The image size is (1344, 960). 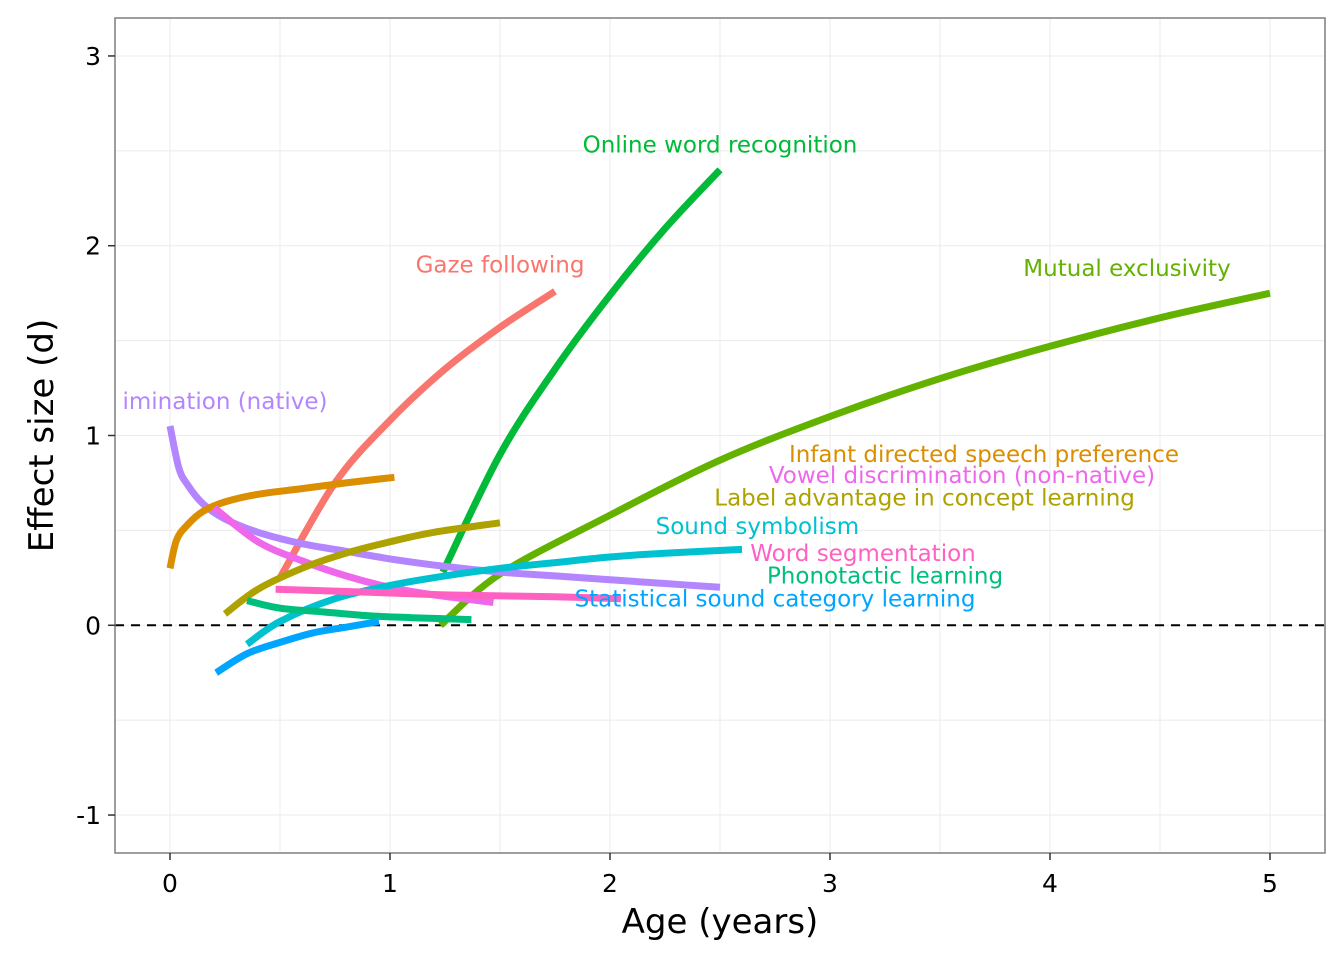 I want to click on series-line-statistical-sound-category-learning, so click(x=297, y=647).